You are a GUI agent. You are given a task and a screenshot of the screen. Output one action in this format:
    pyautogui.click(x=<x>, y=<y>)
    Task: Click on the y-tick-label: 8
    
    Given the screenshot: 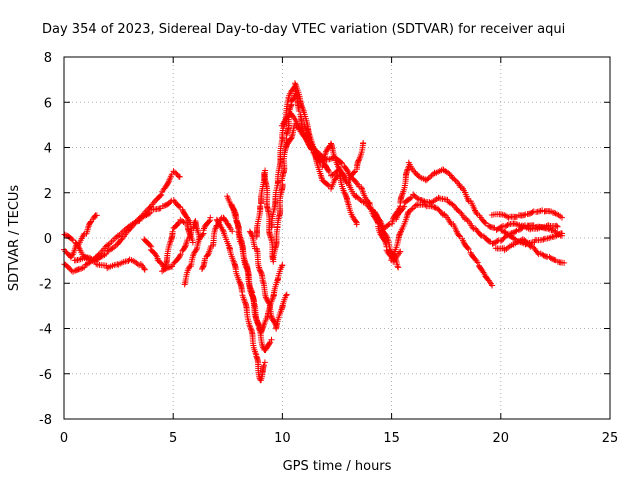 What is the action you would take?
    pyautogui.click(x=48, y=58)
    